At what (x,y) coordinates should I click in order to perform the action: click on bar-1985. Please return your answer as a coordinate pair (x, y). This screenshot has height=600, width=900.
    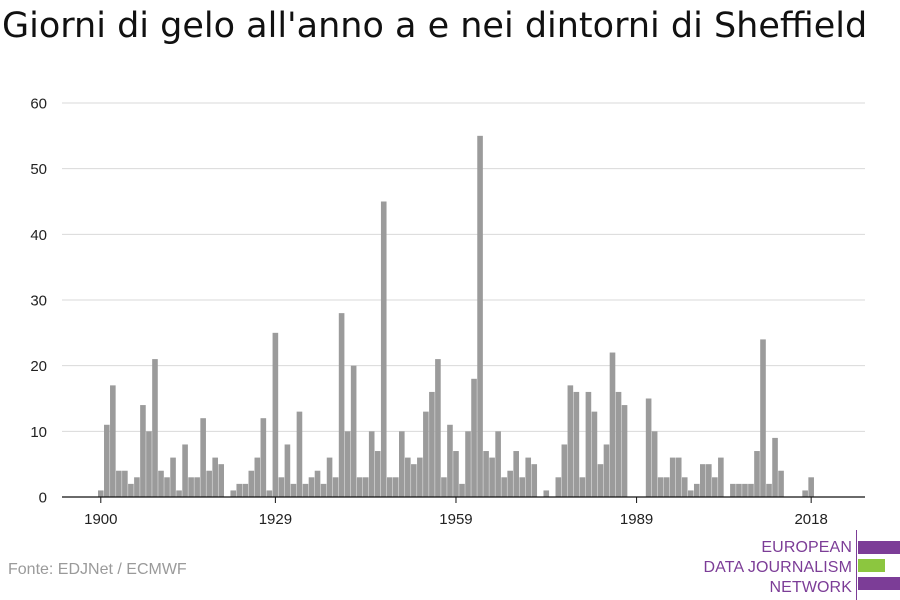
    Looking at the image, I should click on (612, 424).